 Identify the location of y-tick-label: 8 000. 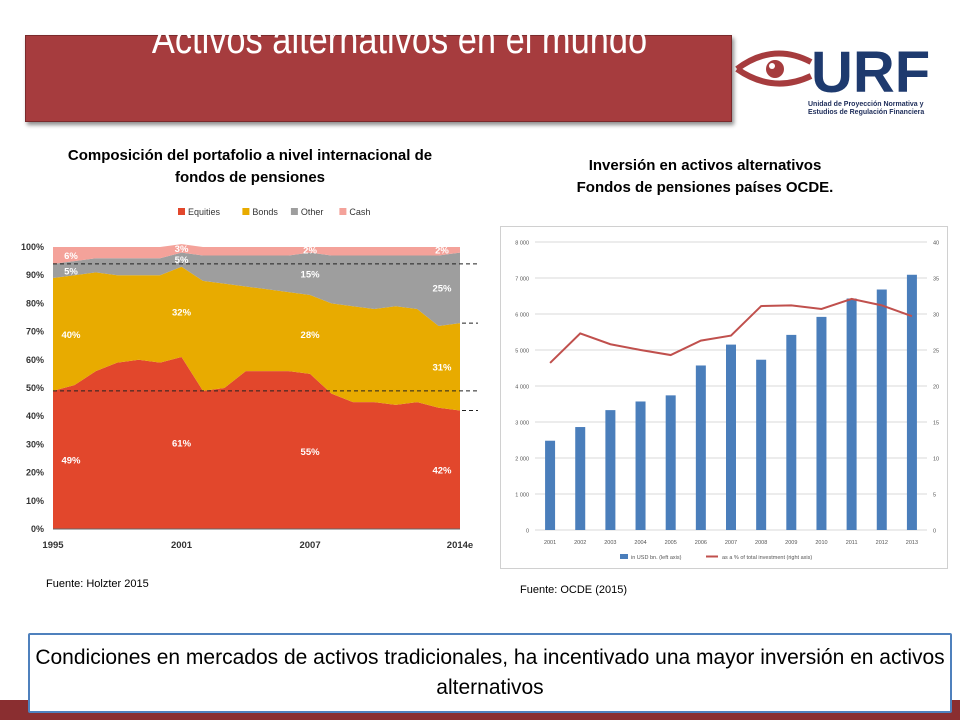
(522, 244).